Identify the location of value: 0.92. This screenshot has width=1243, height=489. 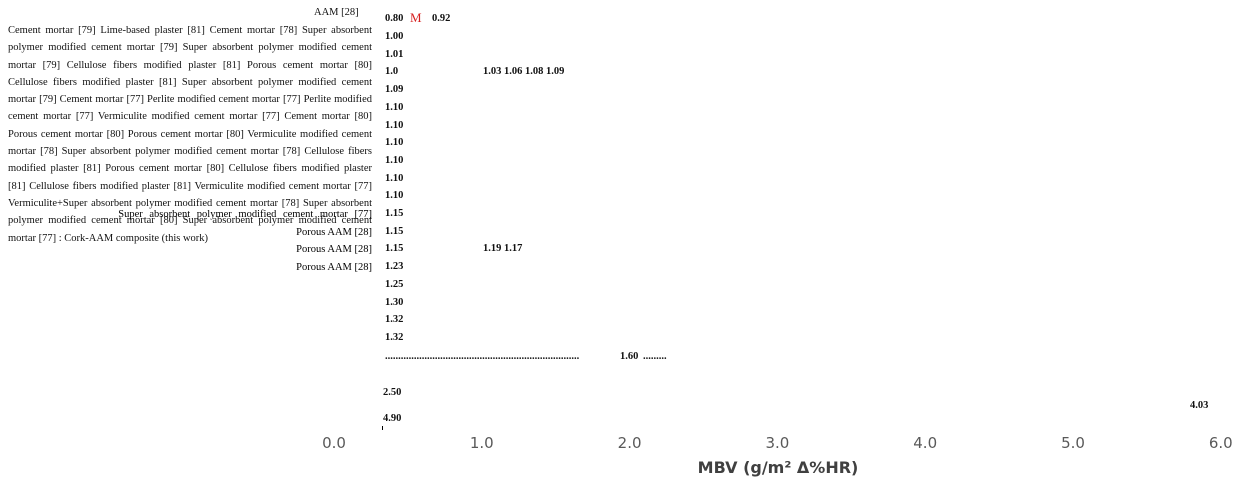
(441, 18).